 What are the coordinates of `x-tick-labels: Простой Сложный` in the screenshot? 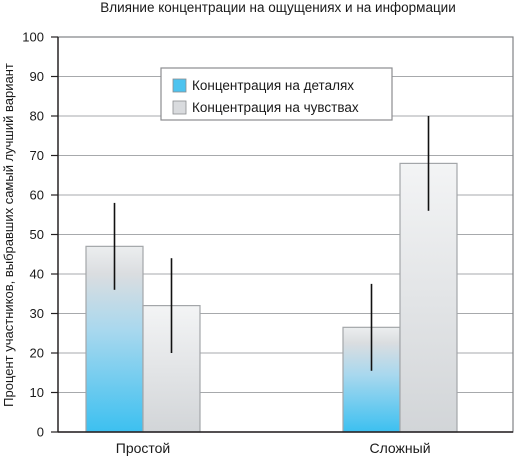 It's located at (273, 448).